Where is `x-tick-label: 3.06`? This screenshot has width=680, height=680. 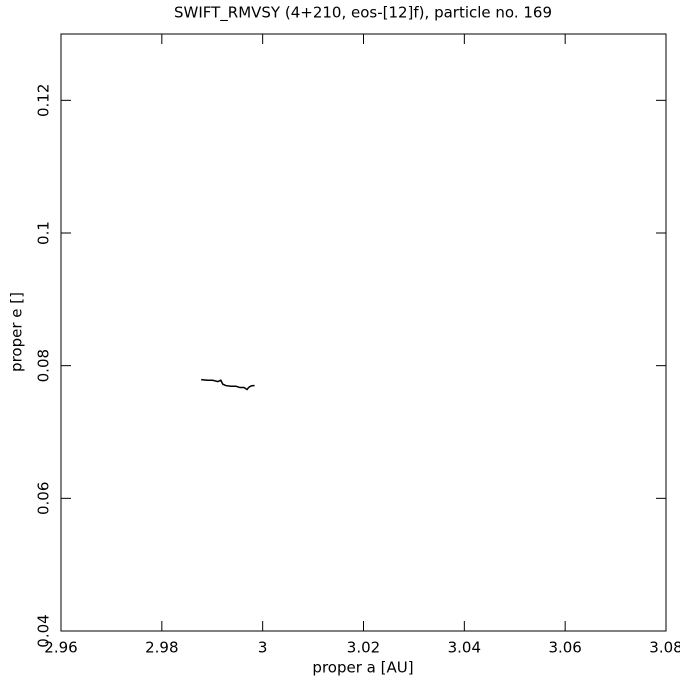
x-tick-label: 3.06 is located at coordinates (564, 648).